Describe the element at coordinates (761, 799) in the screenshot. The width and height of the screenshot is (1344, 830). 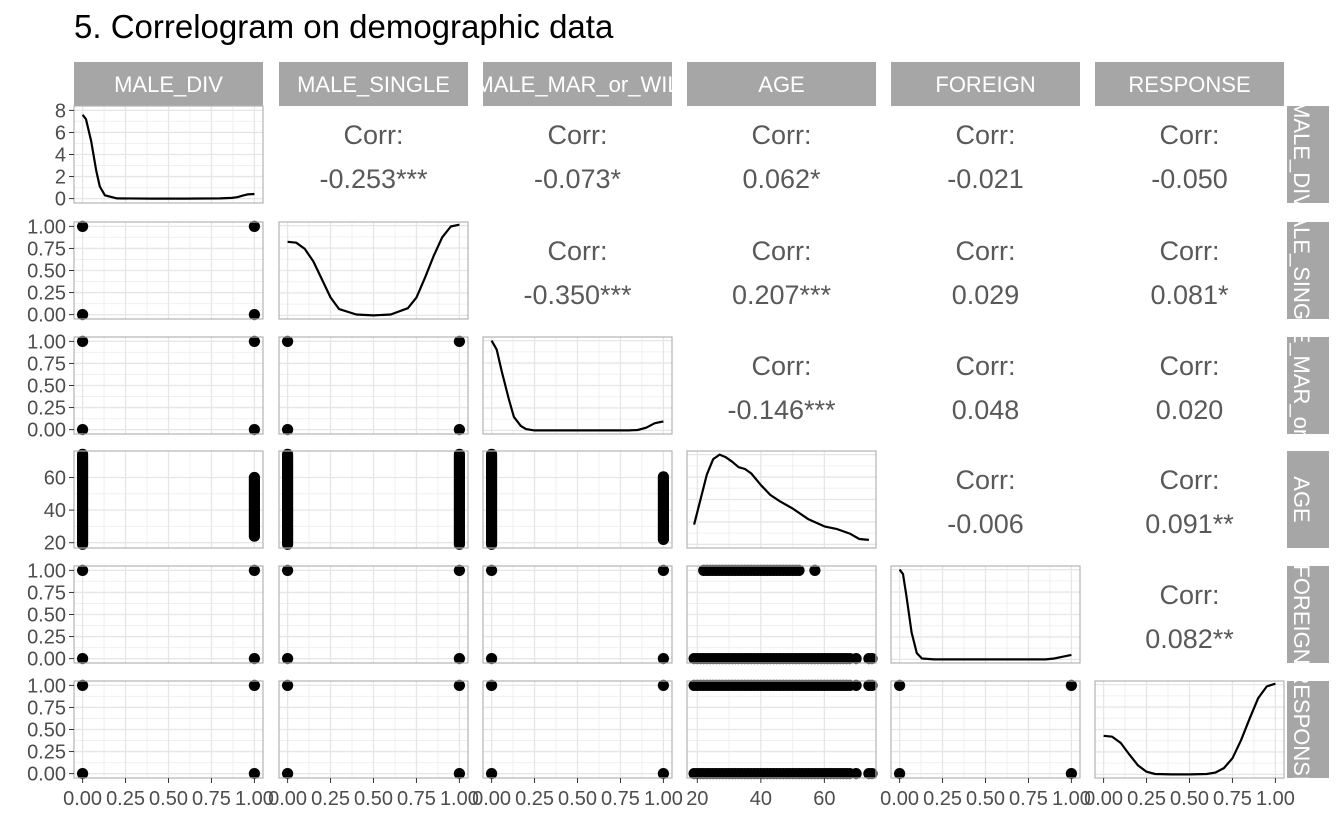
I see `x-tick-label: 40` at that location.